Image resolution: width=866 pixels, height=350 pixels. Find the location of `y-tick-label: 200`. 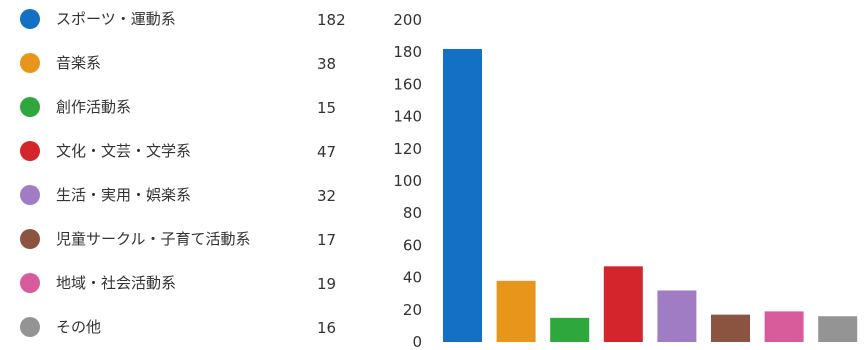

y-tick-label: 200 is located at coordinates (407, 20).